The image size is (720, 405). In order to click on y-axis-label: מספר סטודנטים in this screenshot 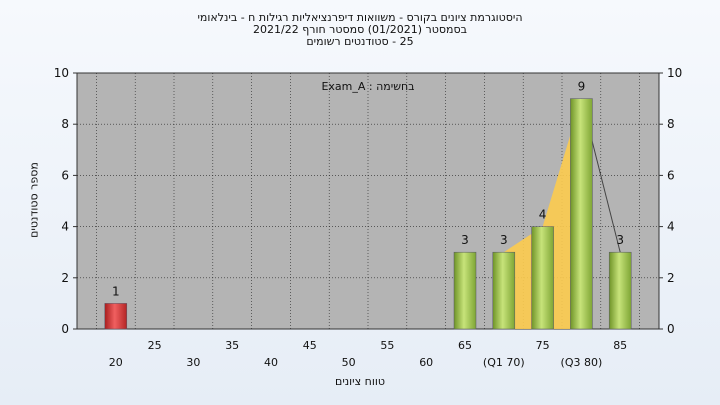, I will do `click(34, 200)`.